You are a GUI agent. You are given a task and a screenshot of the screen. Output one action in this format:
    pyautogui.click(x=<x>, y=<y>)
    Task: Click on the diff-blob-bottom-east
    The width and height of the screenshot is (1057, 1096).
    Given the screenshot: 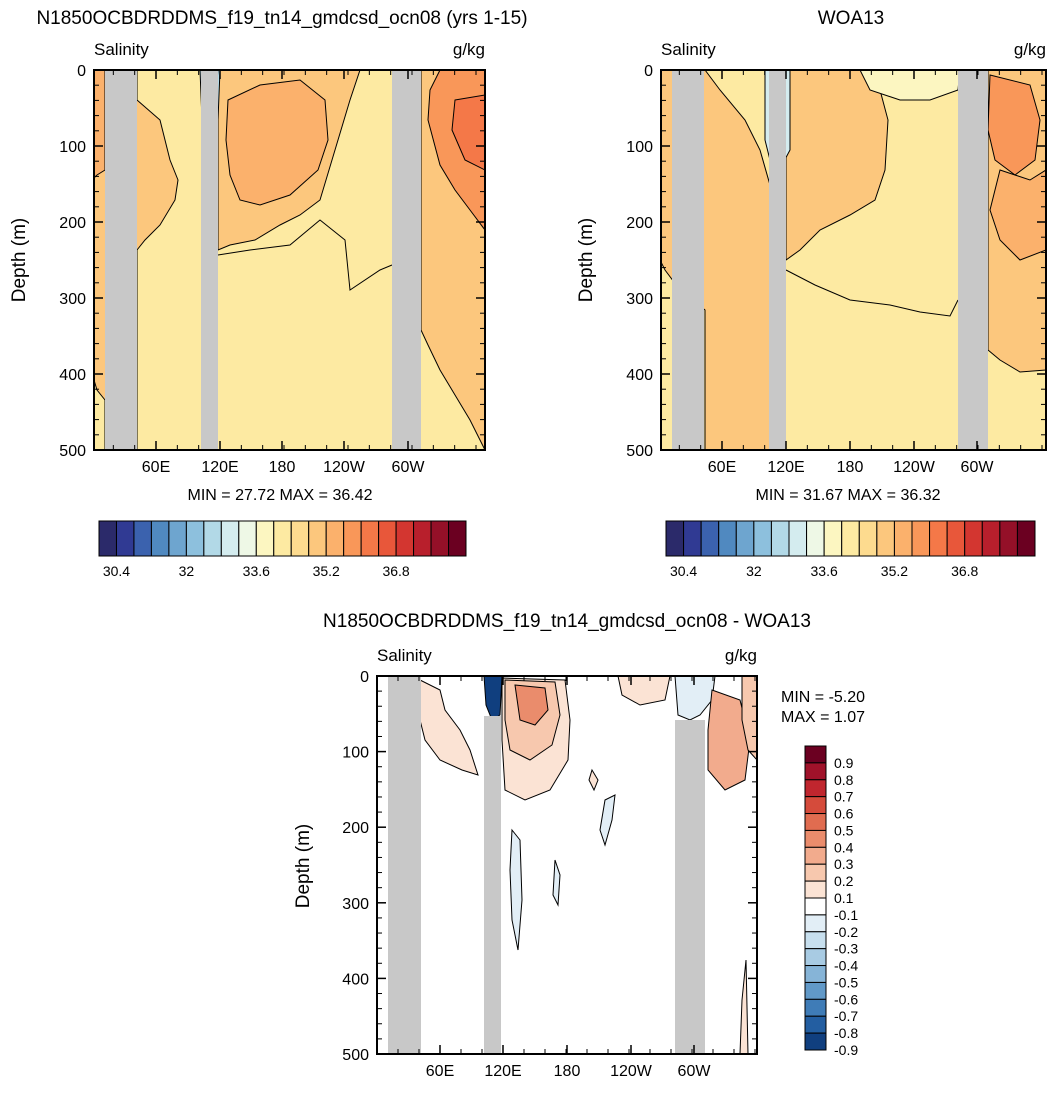 What is the action you would take?
    pyautogui.click(x=744, y=1006)
    